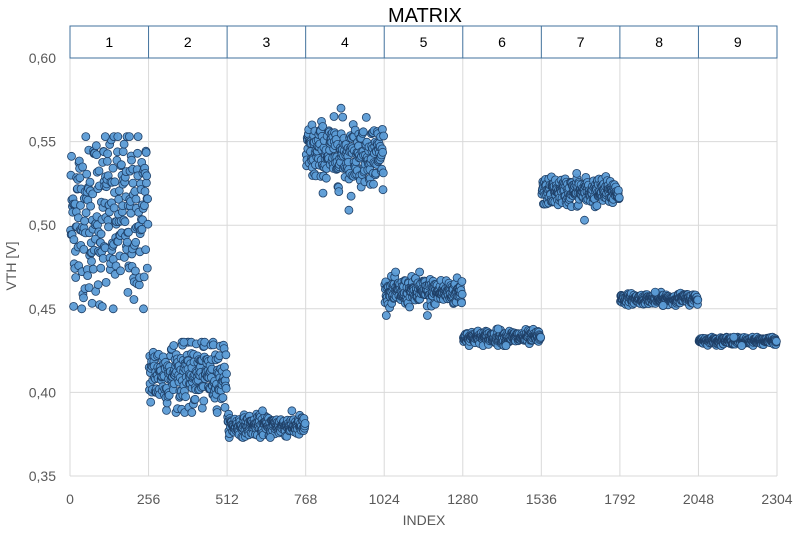 This screenshot has height=535, width=797. What do you see at coordinates (619, 499) in the screenshot?
I see `x-tick-label: 1792` at bounding box center [619, 499].